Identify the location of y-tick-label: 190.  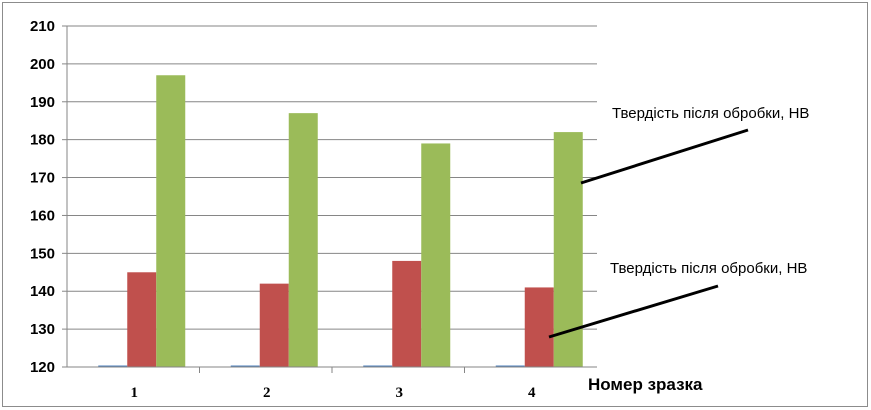
(42, 102).